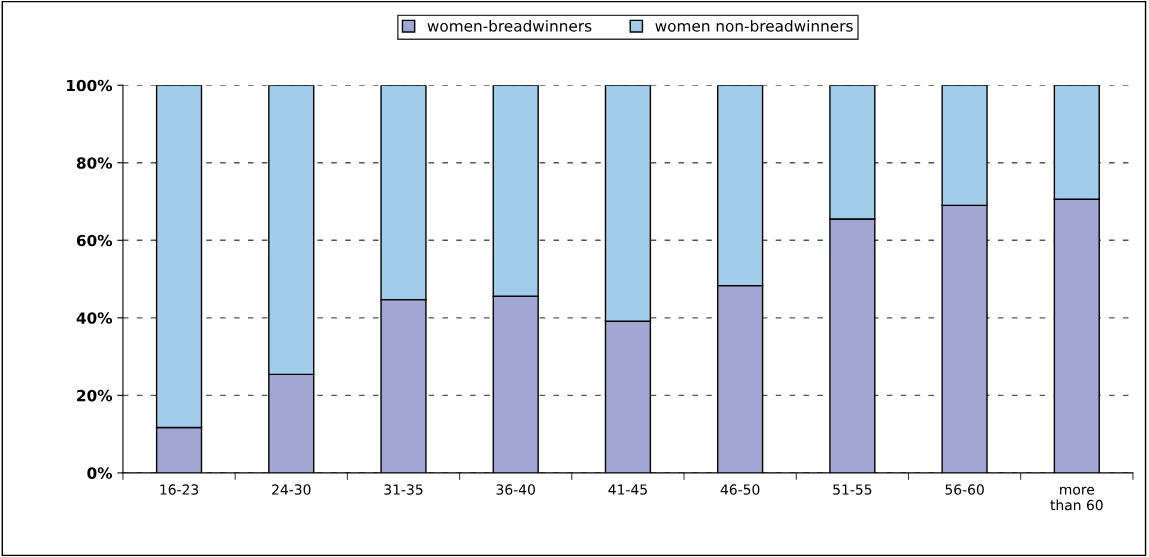  Describe the element at coordinates (179, 489) in the screenshot. I see `x-tick-label: 16-23` at that location.